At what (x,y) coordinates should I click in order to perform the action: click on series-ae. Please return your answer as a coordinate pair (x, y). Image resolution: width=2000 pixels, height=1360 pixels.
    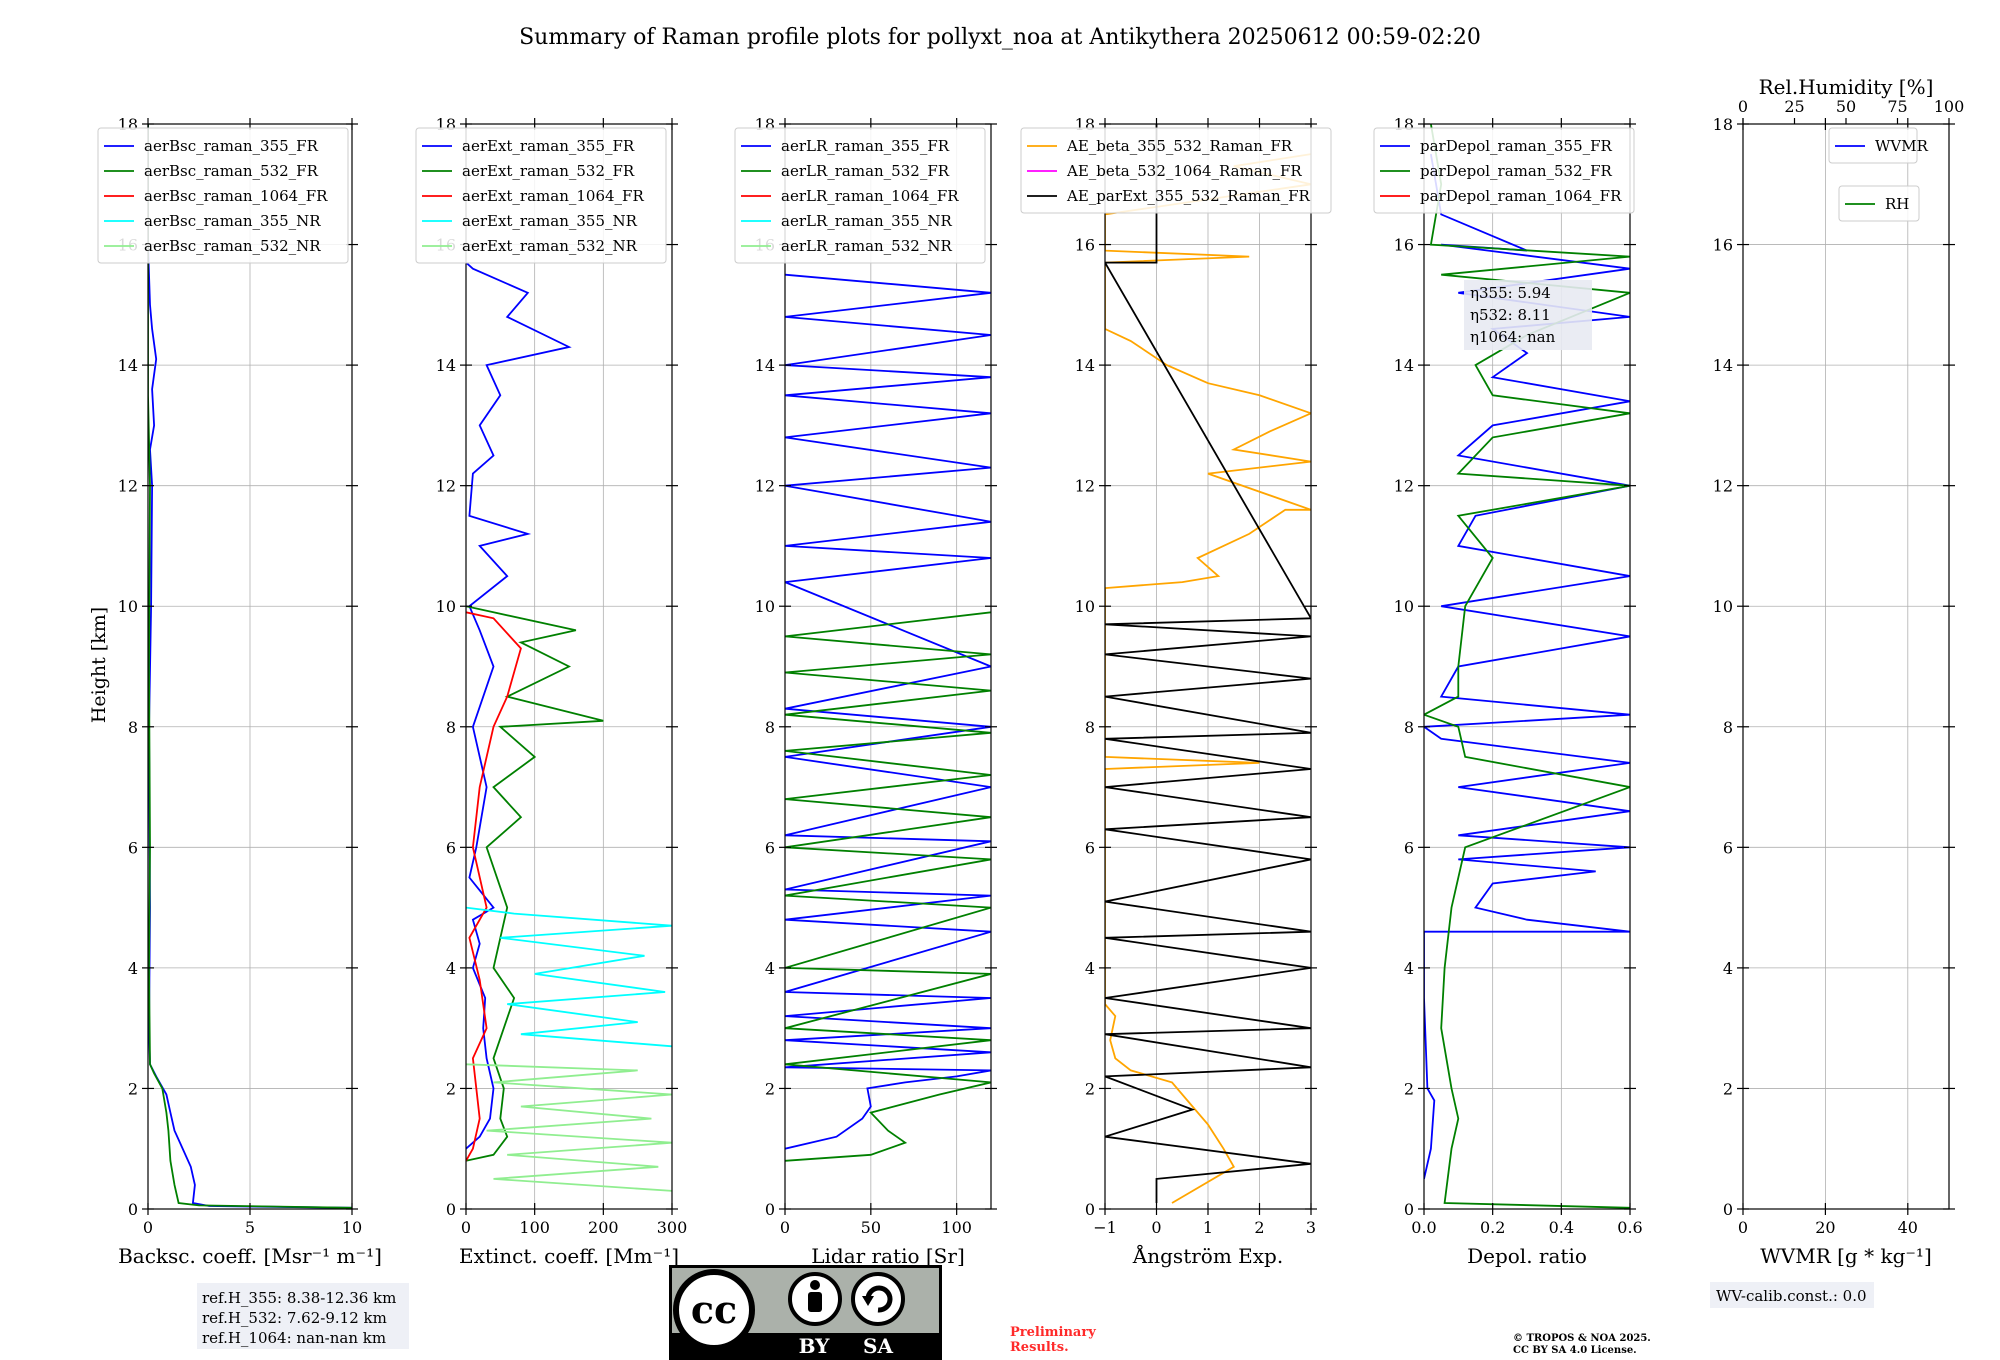
    Looking at the image, I should click on (1208, 664).